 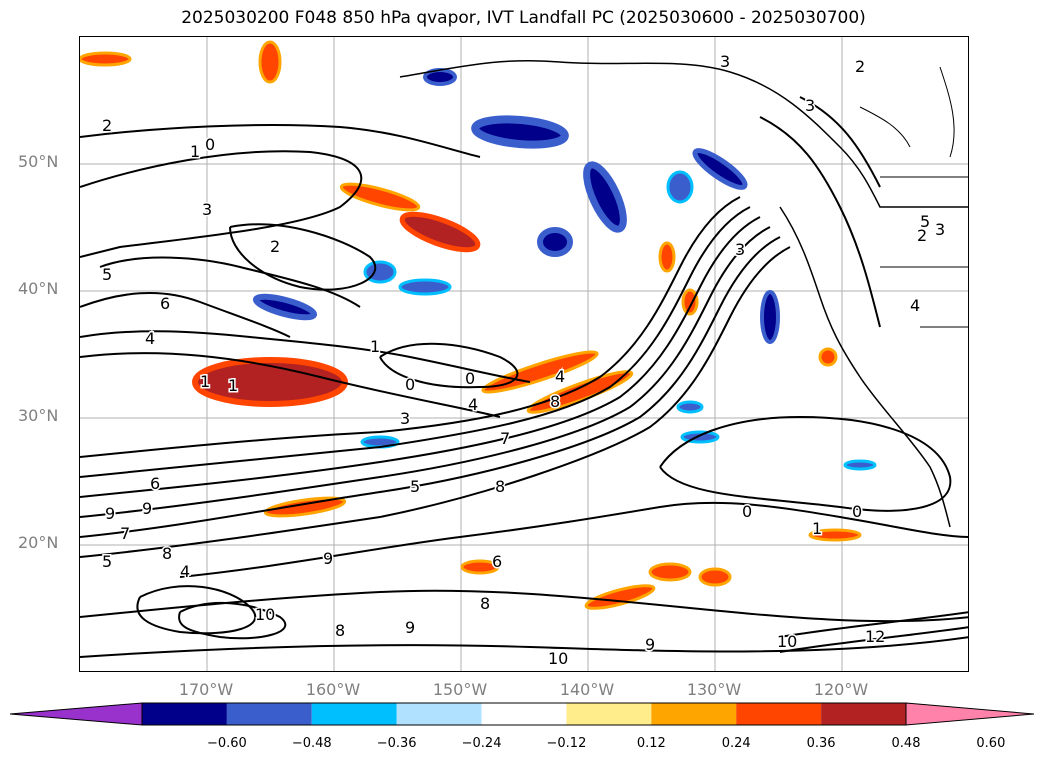 What do you see at coordinates (206, 689) in the screenshot?
I see `lon-label-170w: 170°W` at bounding box center [206, 689].